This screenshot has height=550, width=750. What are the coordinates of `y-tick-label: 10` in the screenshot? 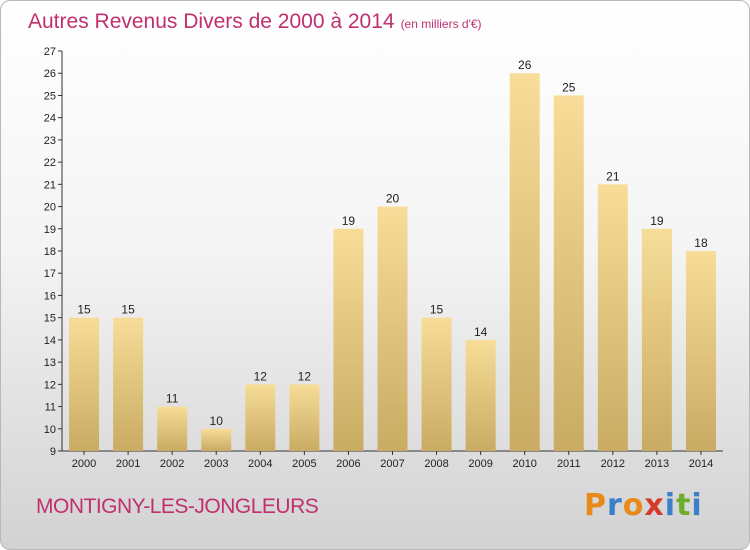 It's located at (50, 430).